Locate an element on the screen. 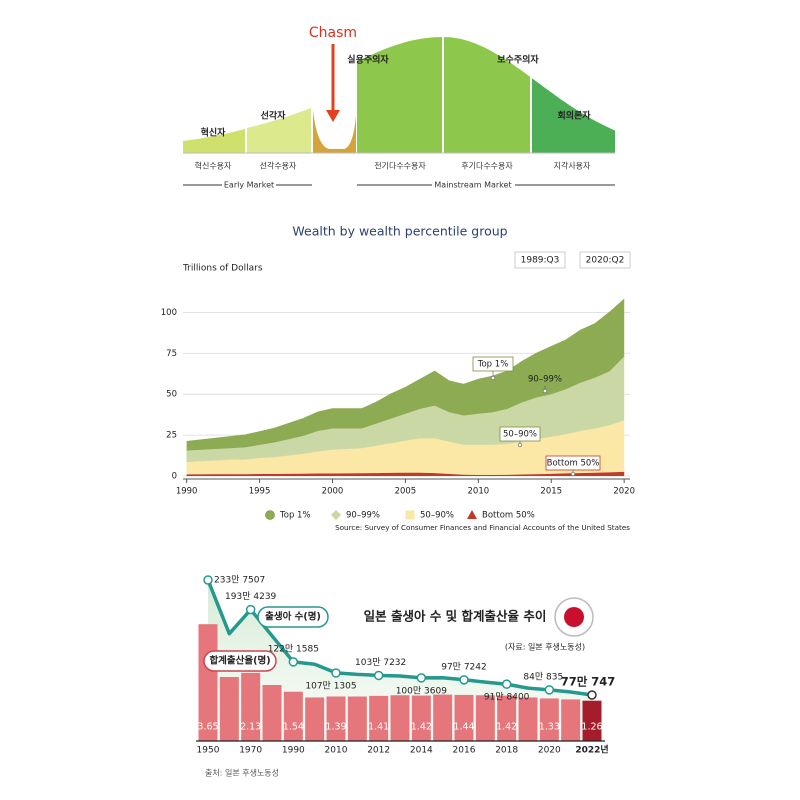 Image resolution: width=800 pixels, height=800 pixels. line-value-label: 107만 1305 is located at coordinates (330, 685).